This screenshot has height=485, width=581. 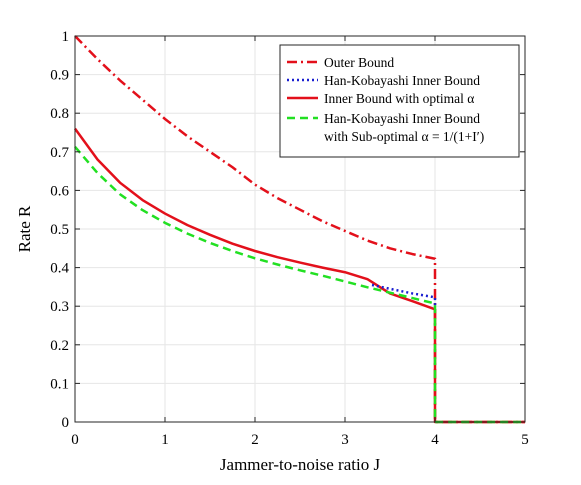 What do you see at coordinates (24, 228) in the screenshot?
I see `y-axis-label: Rate R` at bounding box center [24, 228].